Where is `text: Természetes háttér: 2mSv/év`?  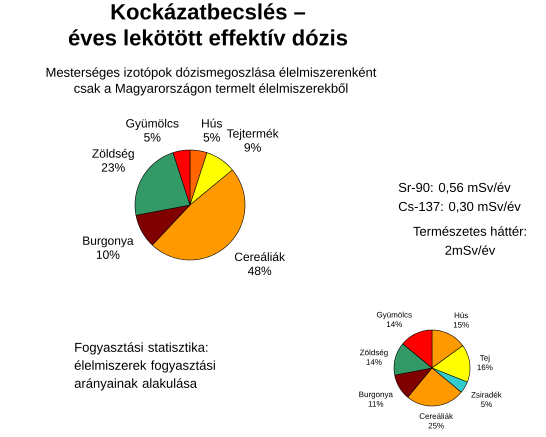
text: Természetes háttér: 2mSv/év is located at coordinates (469, 240).